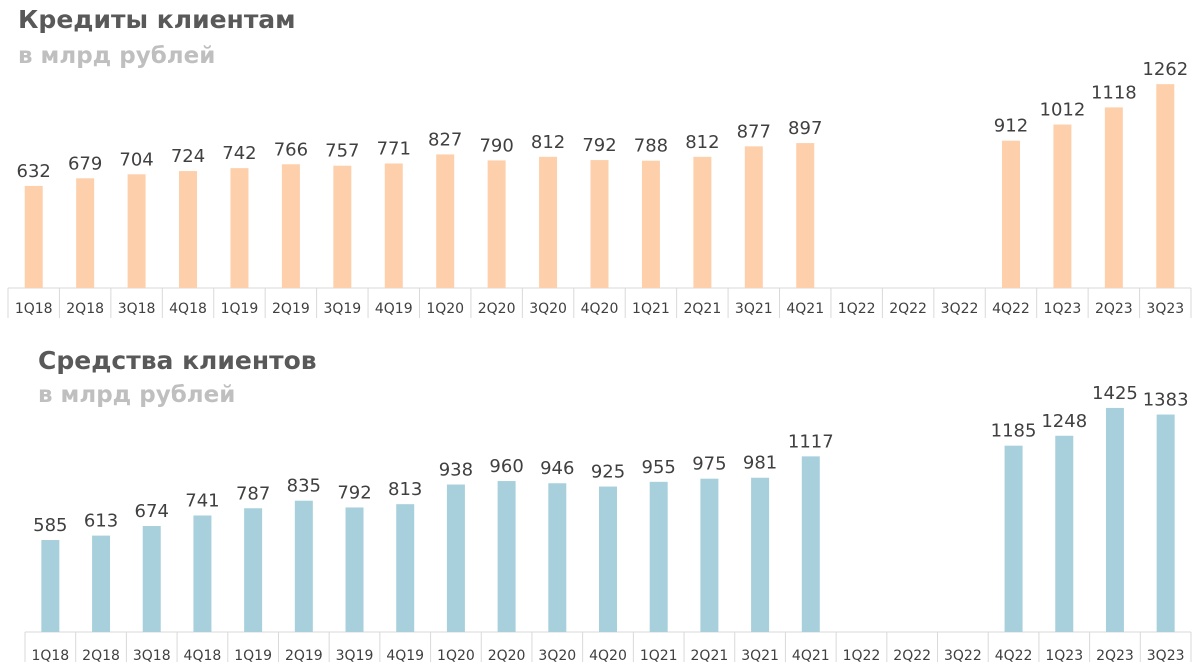  What do you see at coordinates (117, 56) in the screenshot?
I see `chart-1-subtitle: в млрд рублей` at bounding box center [117, 56].